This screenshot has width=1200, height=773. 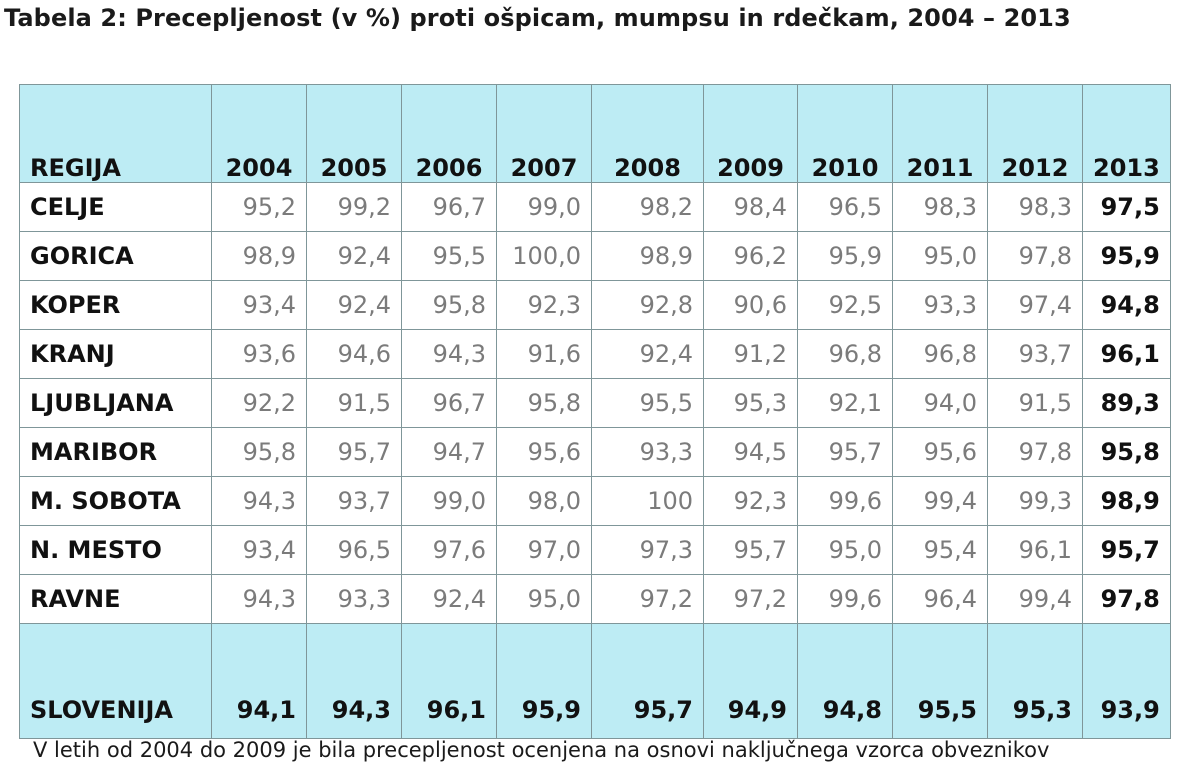 What do you see at coordinates (449, 681) in the screenshot?
I see `total-cell: 96,1` at bounding box center [449, 681].